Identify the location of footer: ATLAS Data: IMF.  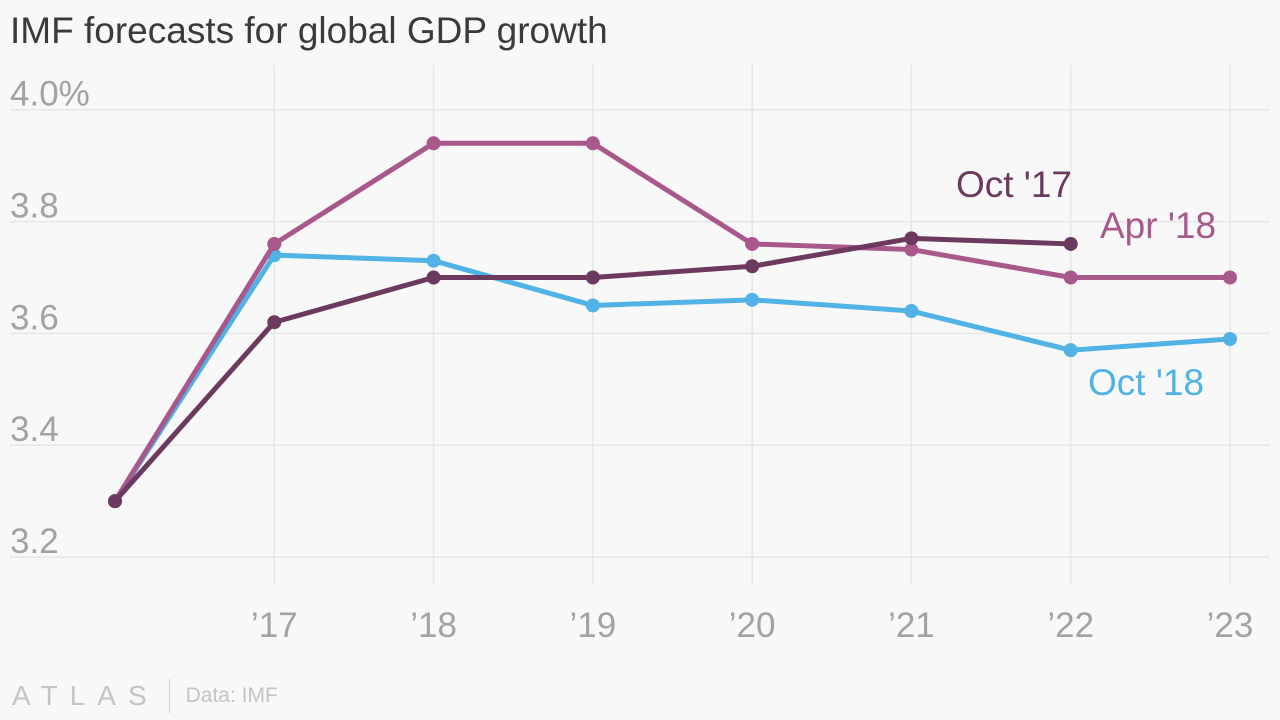
(145, 696).